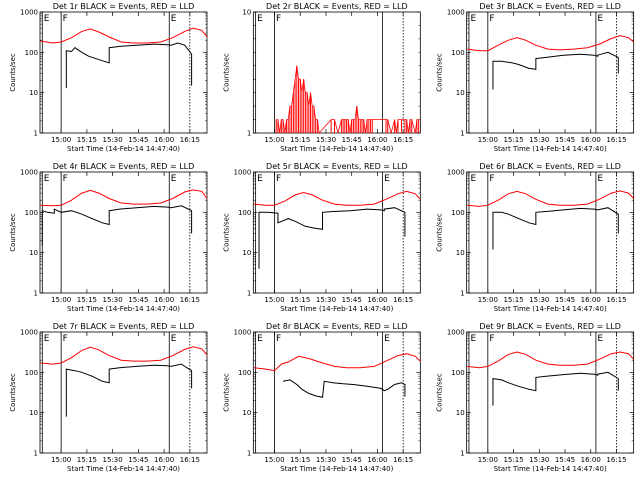  I want to click on panel-title: Det 1r BLACK = Events, RED = LLD, so click(124, 6).